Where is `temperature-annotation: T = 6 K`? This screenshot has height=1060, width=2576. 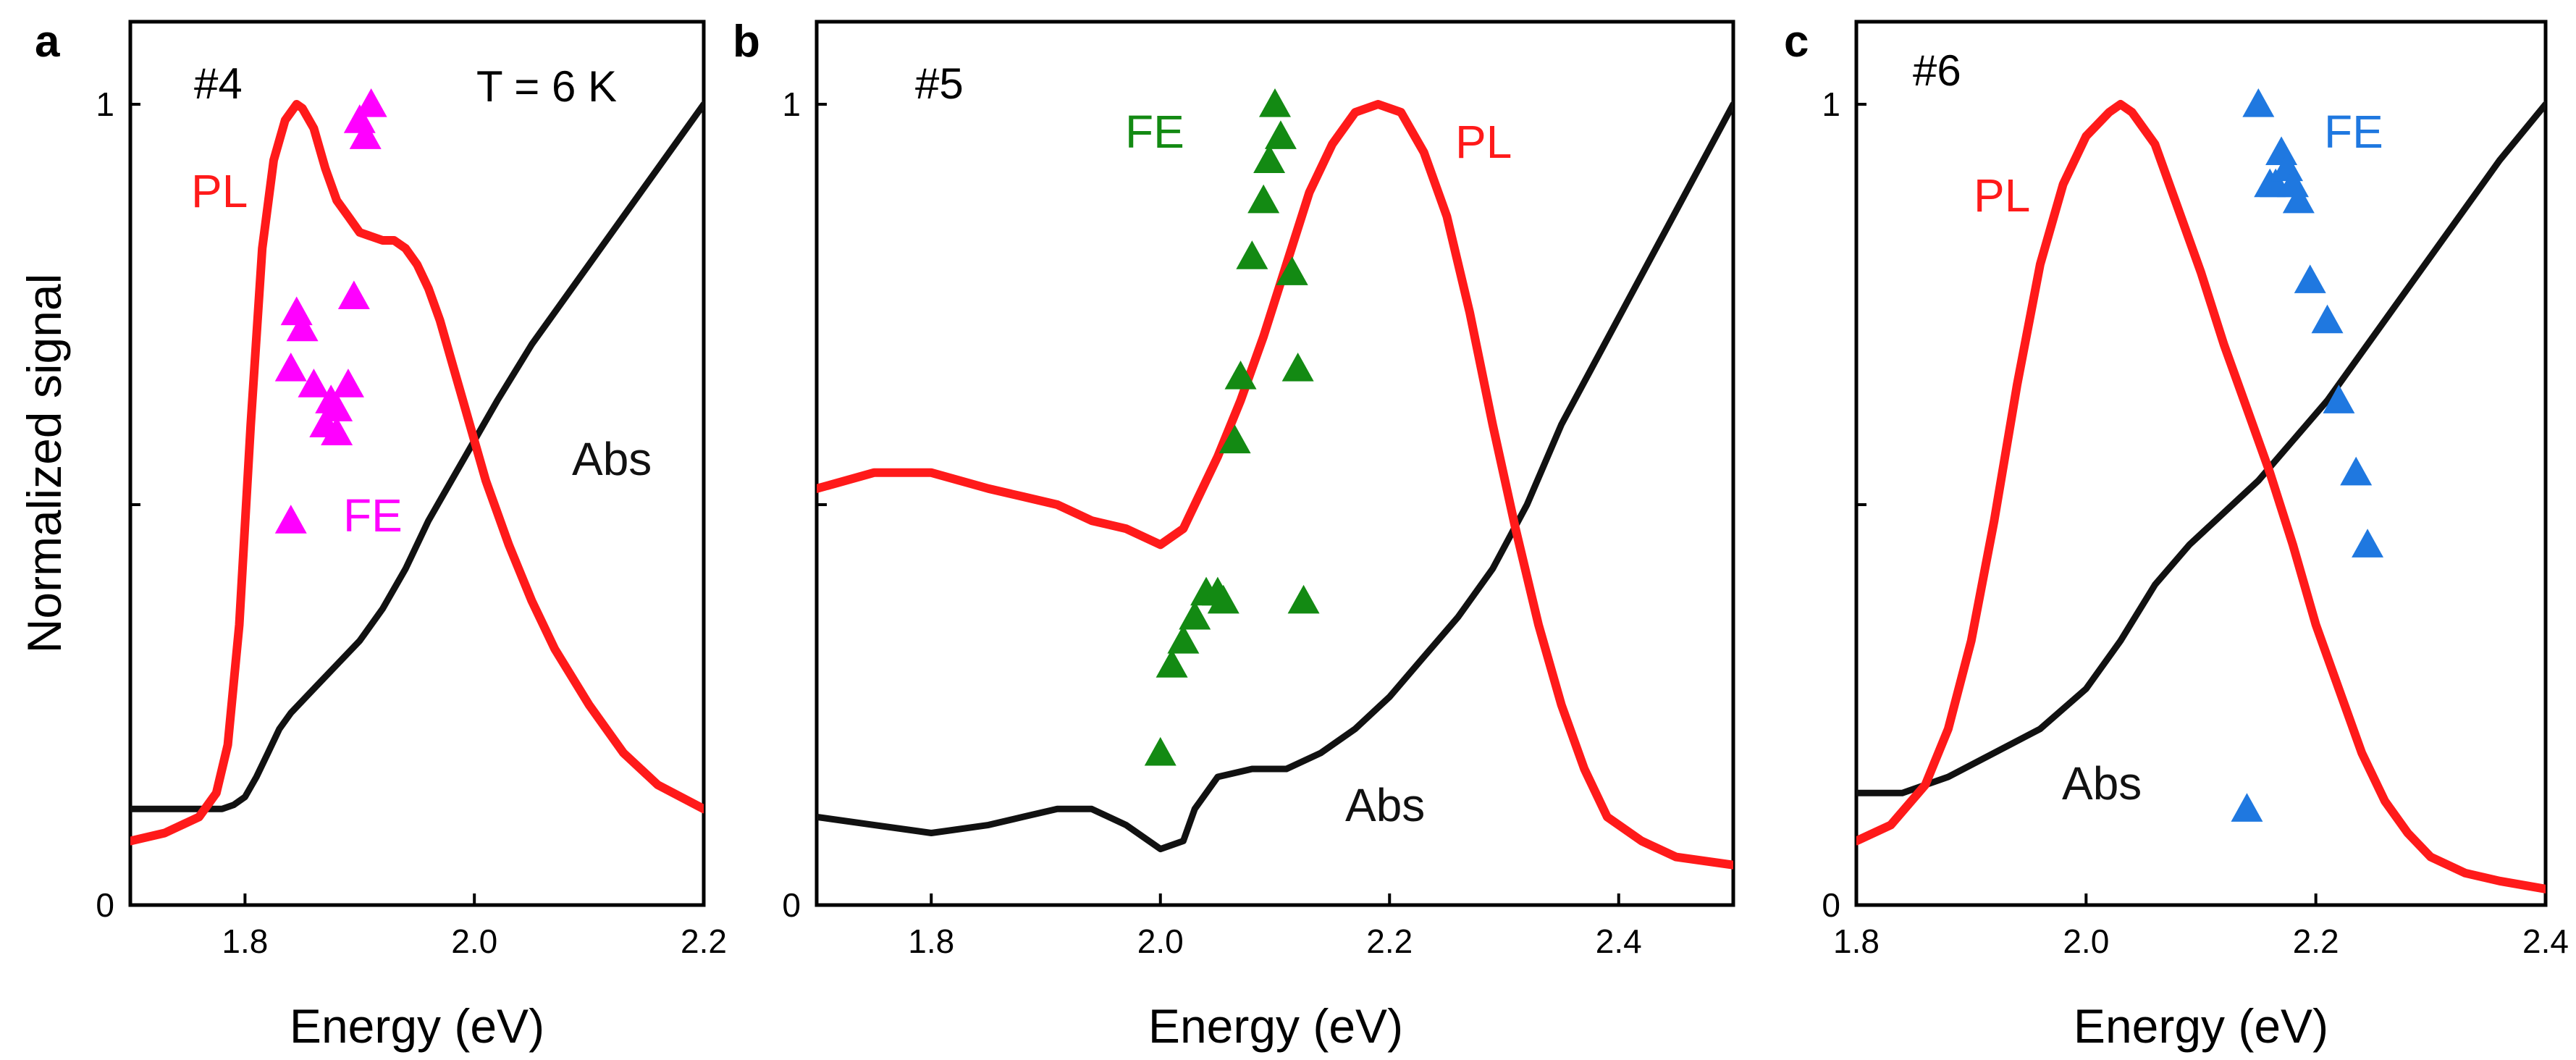
temperature-annotation: T = 6 K is located at coordinates (546, 86).